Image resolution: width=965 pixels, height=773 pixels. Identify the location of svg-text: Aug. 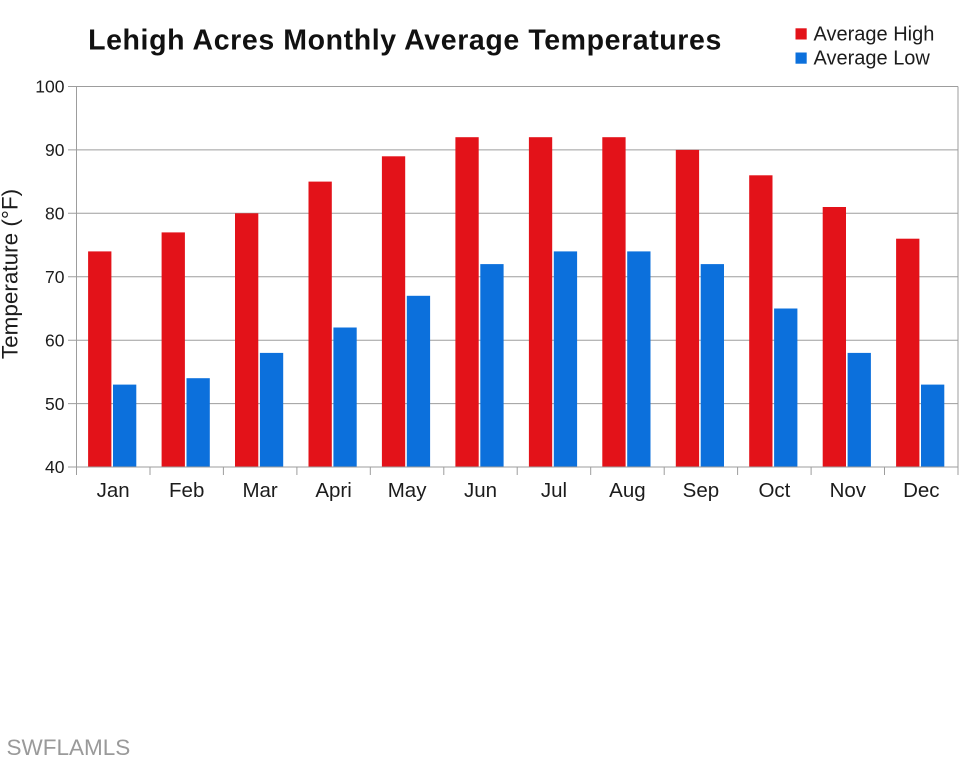
(627, 490).